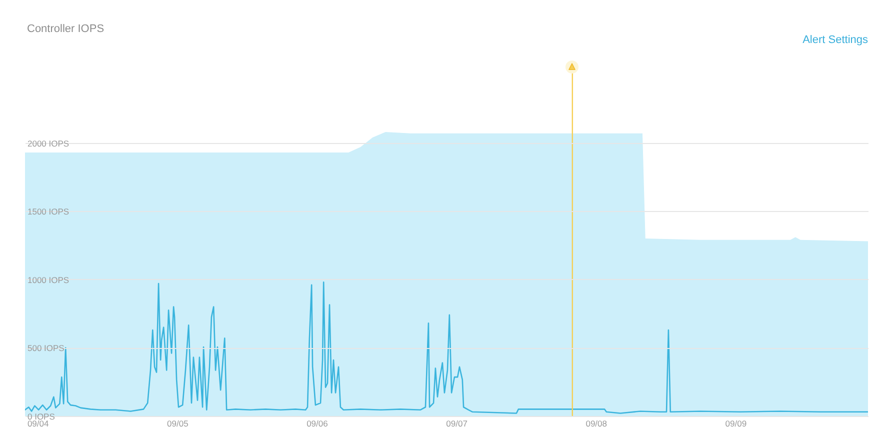 The height and width of the screenshot is (448, 895). Describe the element at coordinates (49, 211) in the screenshot. I see `y-tick-label: 1500 IOPS` at that location.